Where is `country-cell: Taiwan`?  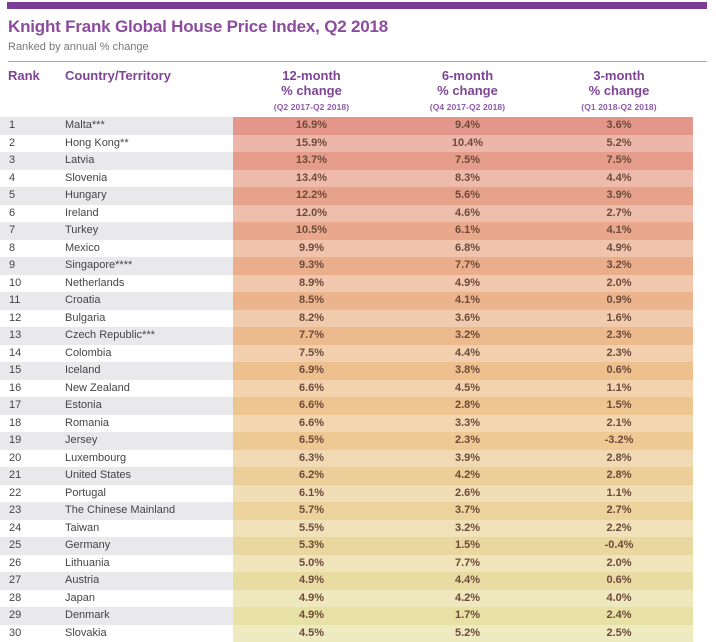
country-cell: Taiwan is located at coordinates (145, 529).